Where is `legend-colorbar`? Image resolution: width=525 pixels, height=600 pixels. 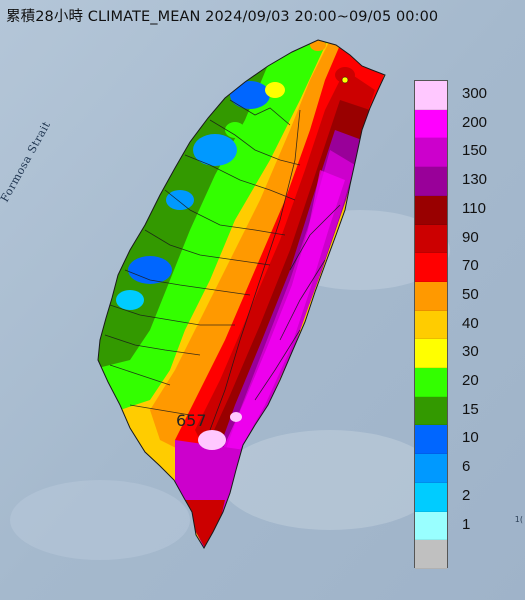 legend-colorbar is located at coordinates (431, 324).